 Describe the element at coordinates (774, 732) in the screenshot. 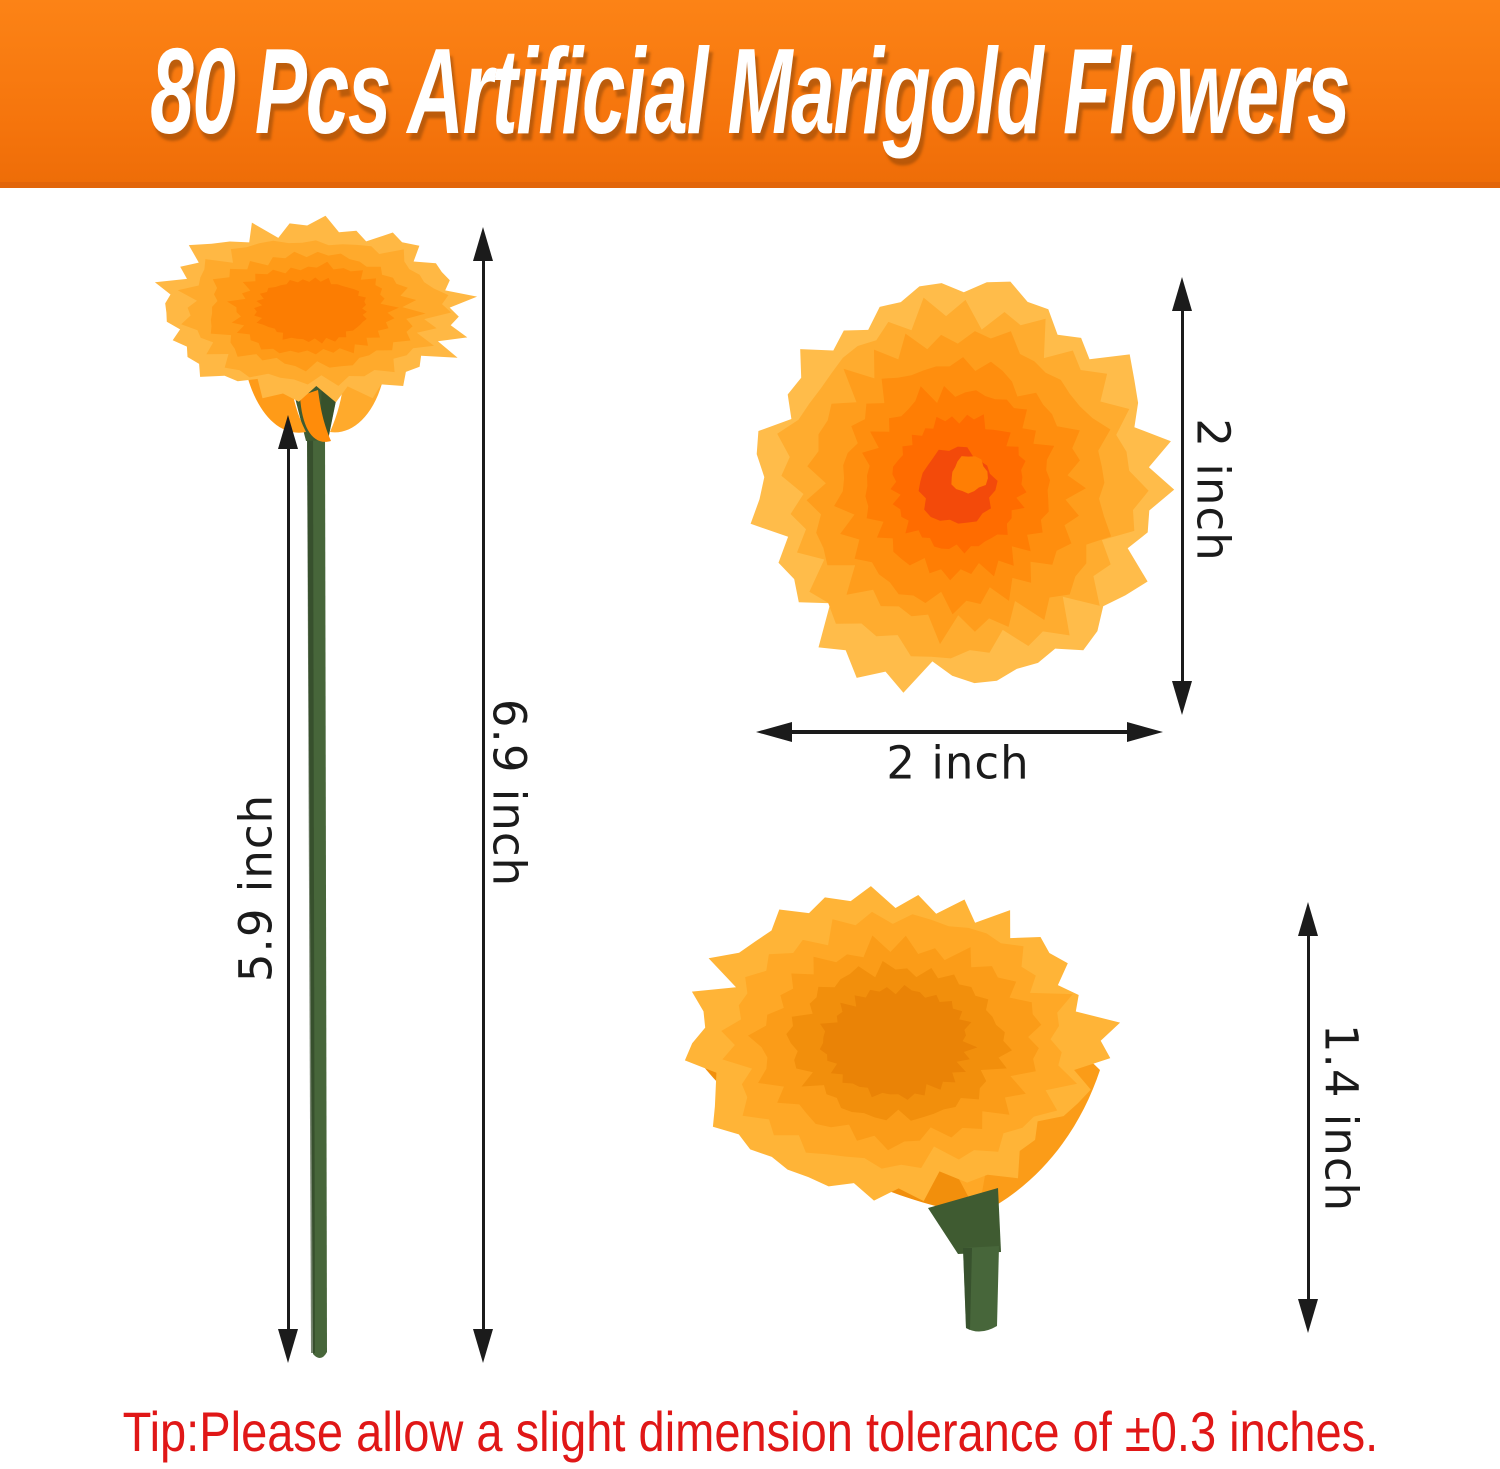

I see `arrowhead-left-icon` at that location.